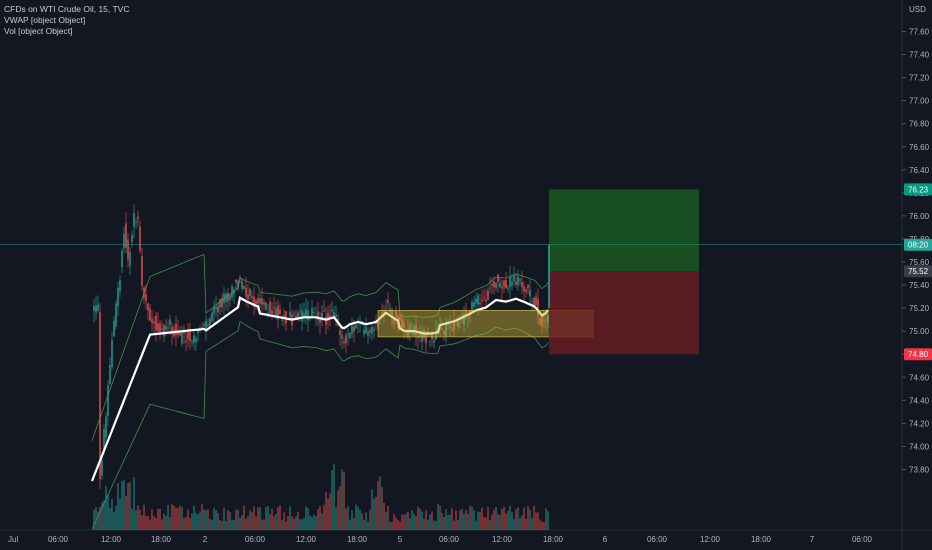 This screenshot has height=550, width=932. What do you see at coordinates (605, 539) in the screenshot?
I see `x-tick-label: 6` at bounding box center [605, 539].